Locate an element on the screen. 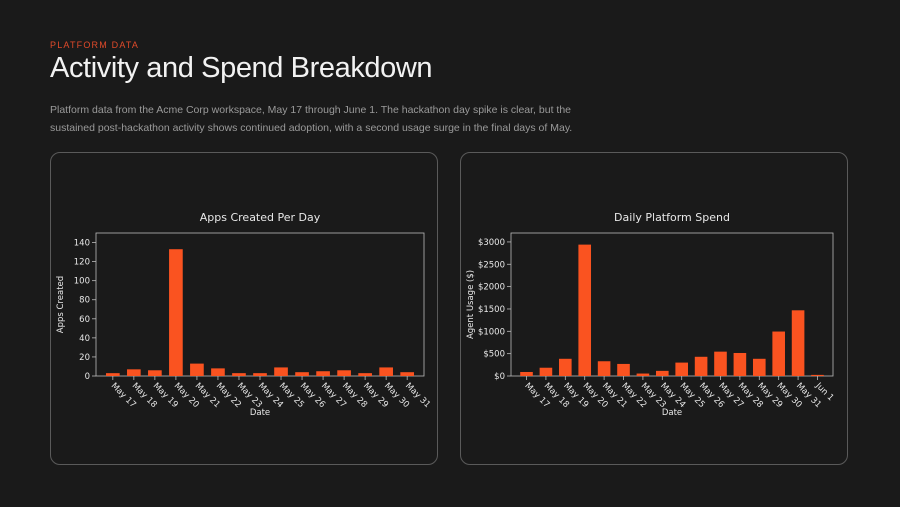 This screenshot has width=900, height=507. y-tick-label: 60 is located at coordinates (84, 320).